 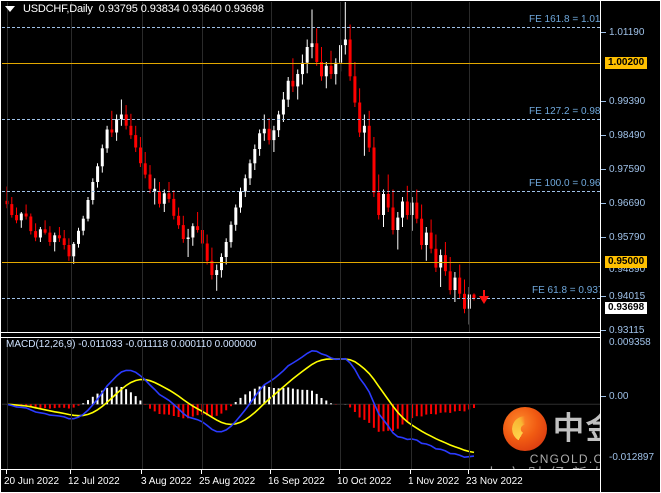 What do you see at coordinates (58, 9) in the screenshot?
I see `symbol-title: USDCHF,Daily` at bounding box center [58, 9].